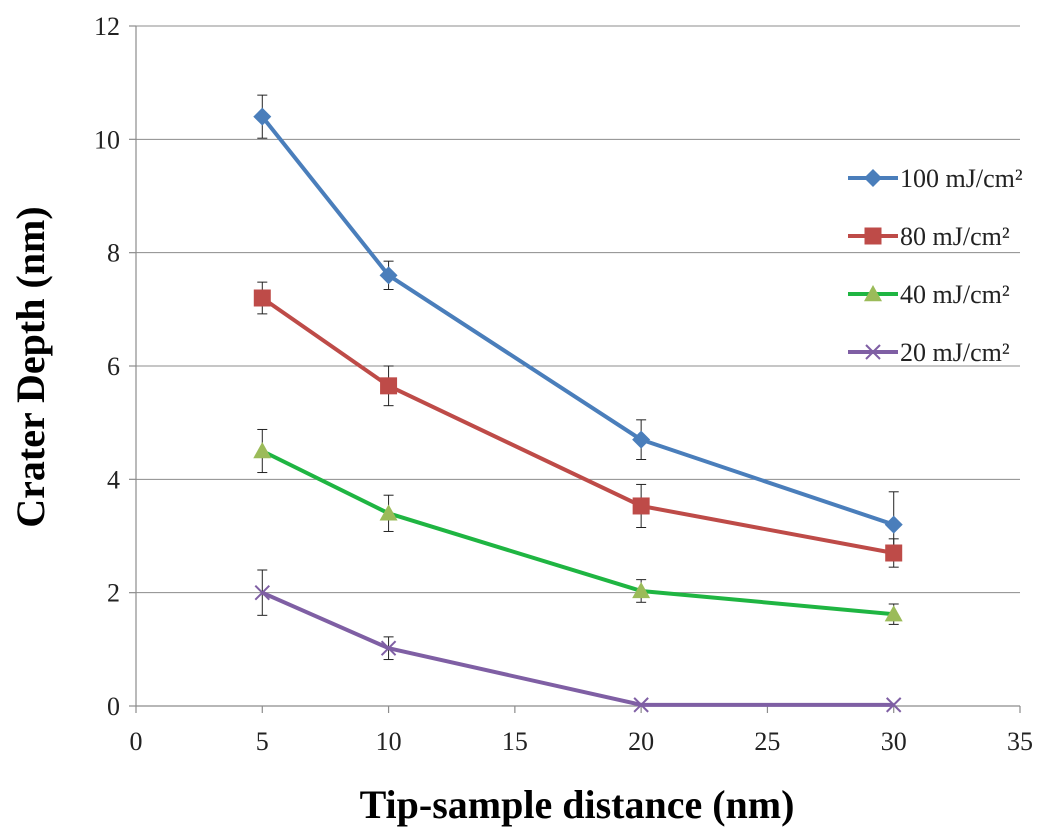 The height and width of the screenshot is (830, 1052). Describe the element at coordinates (113, 593) in the screenshot. I see `y-tick-label: 2` at that location.